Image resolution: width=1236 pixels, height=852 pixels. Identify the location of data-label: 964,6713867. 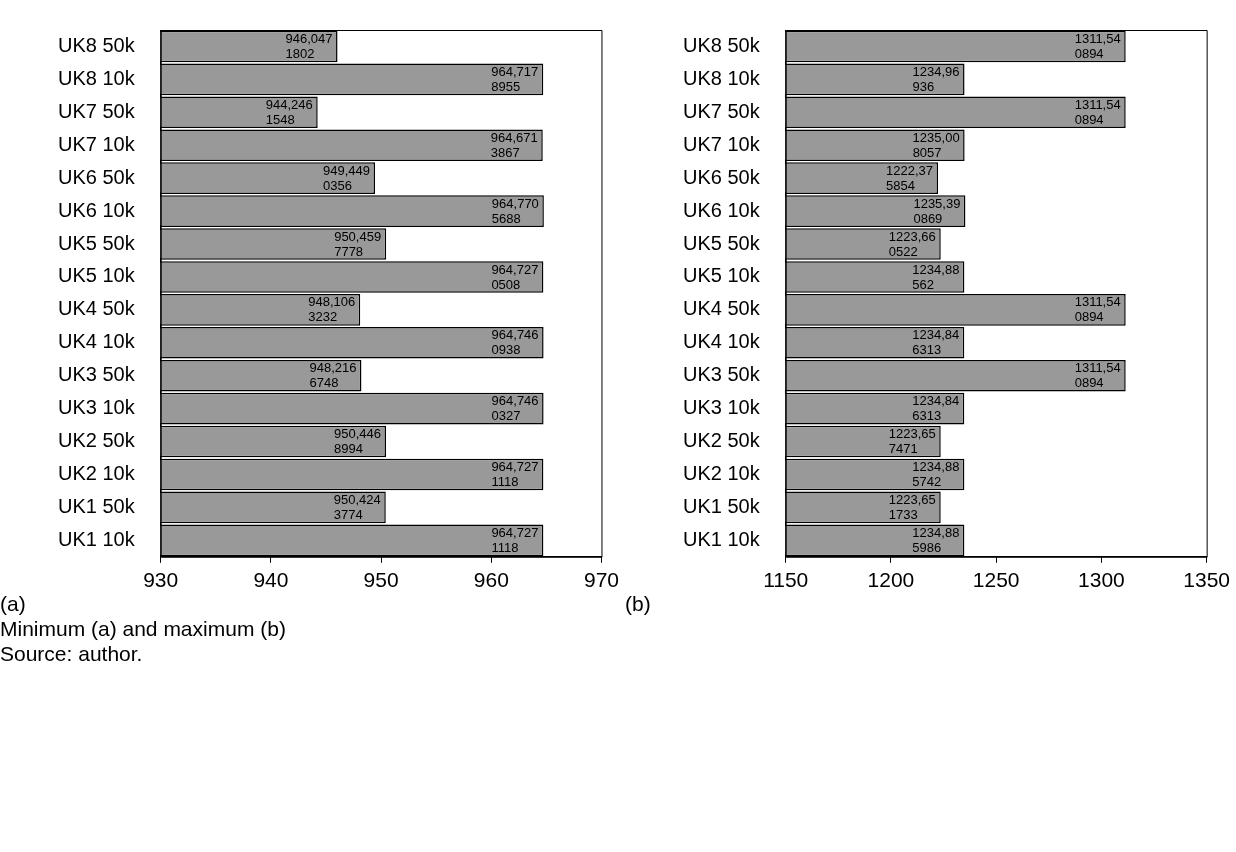
(514, 144).